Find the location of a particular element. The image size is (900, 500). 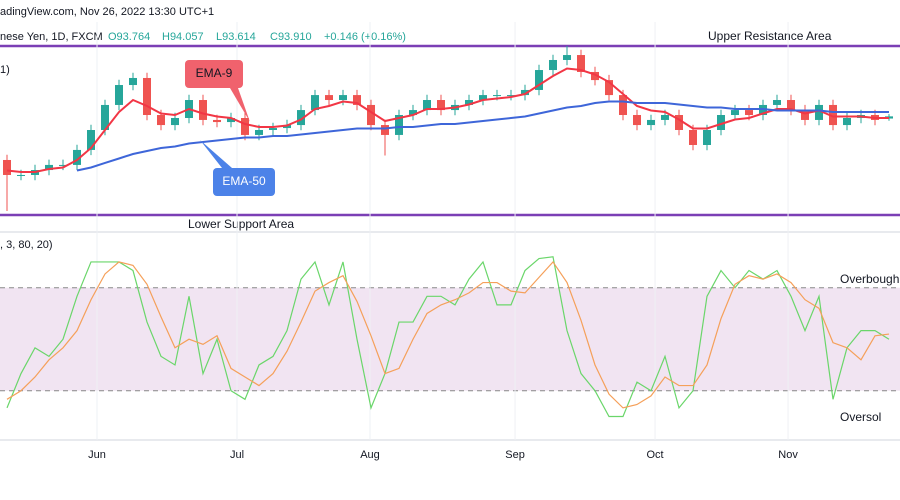

ema50-pointer is located at coordinates (216, 154).